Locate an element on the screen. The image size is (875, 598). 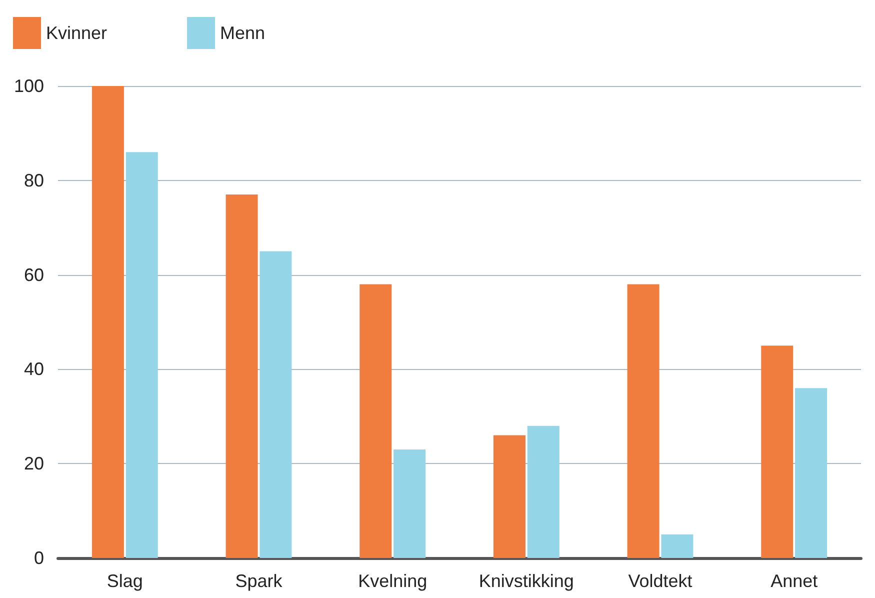
y-tick-label: 80 is located at coordinates (34, 180).